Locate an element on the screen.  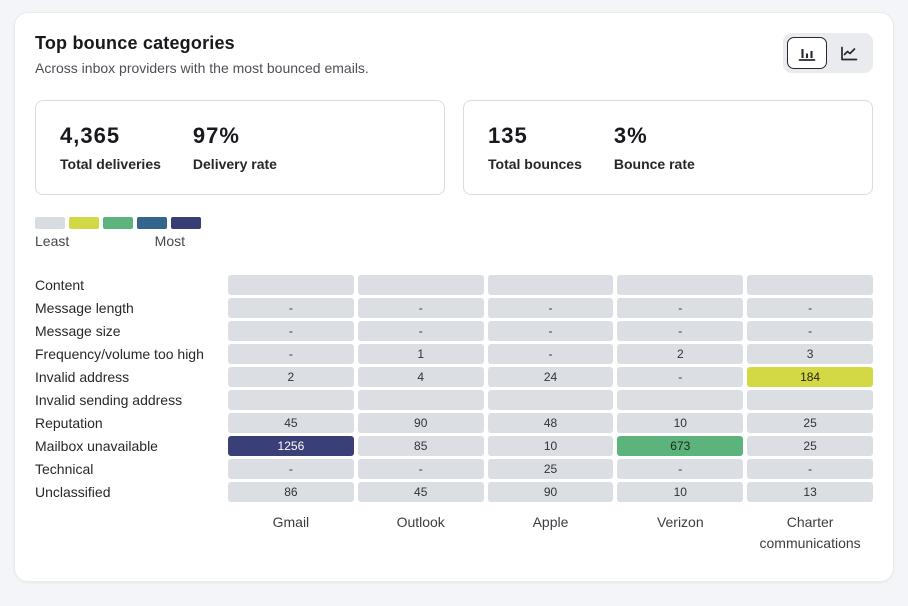
heatmap-row-label: Message size is located at coordinates (78, 331).